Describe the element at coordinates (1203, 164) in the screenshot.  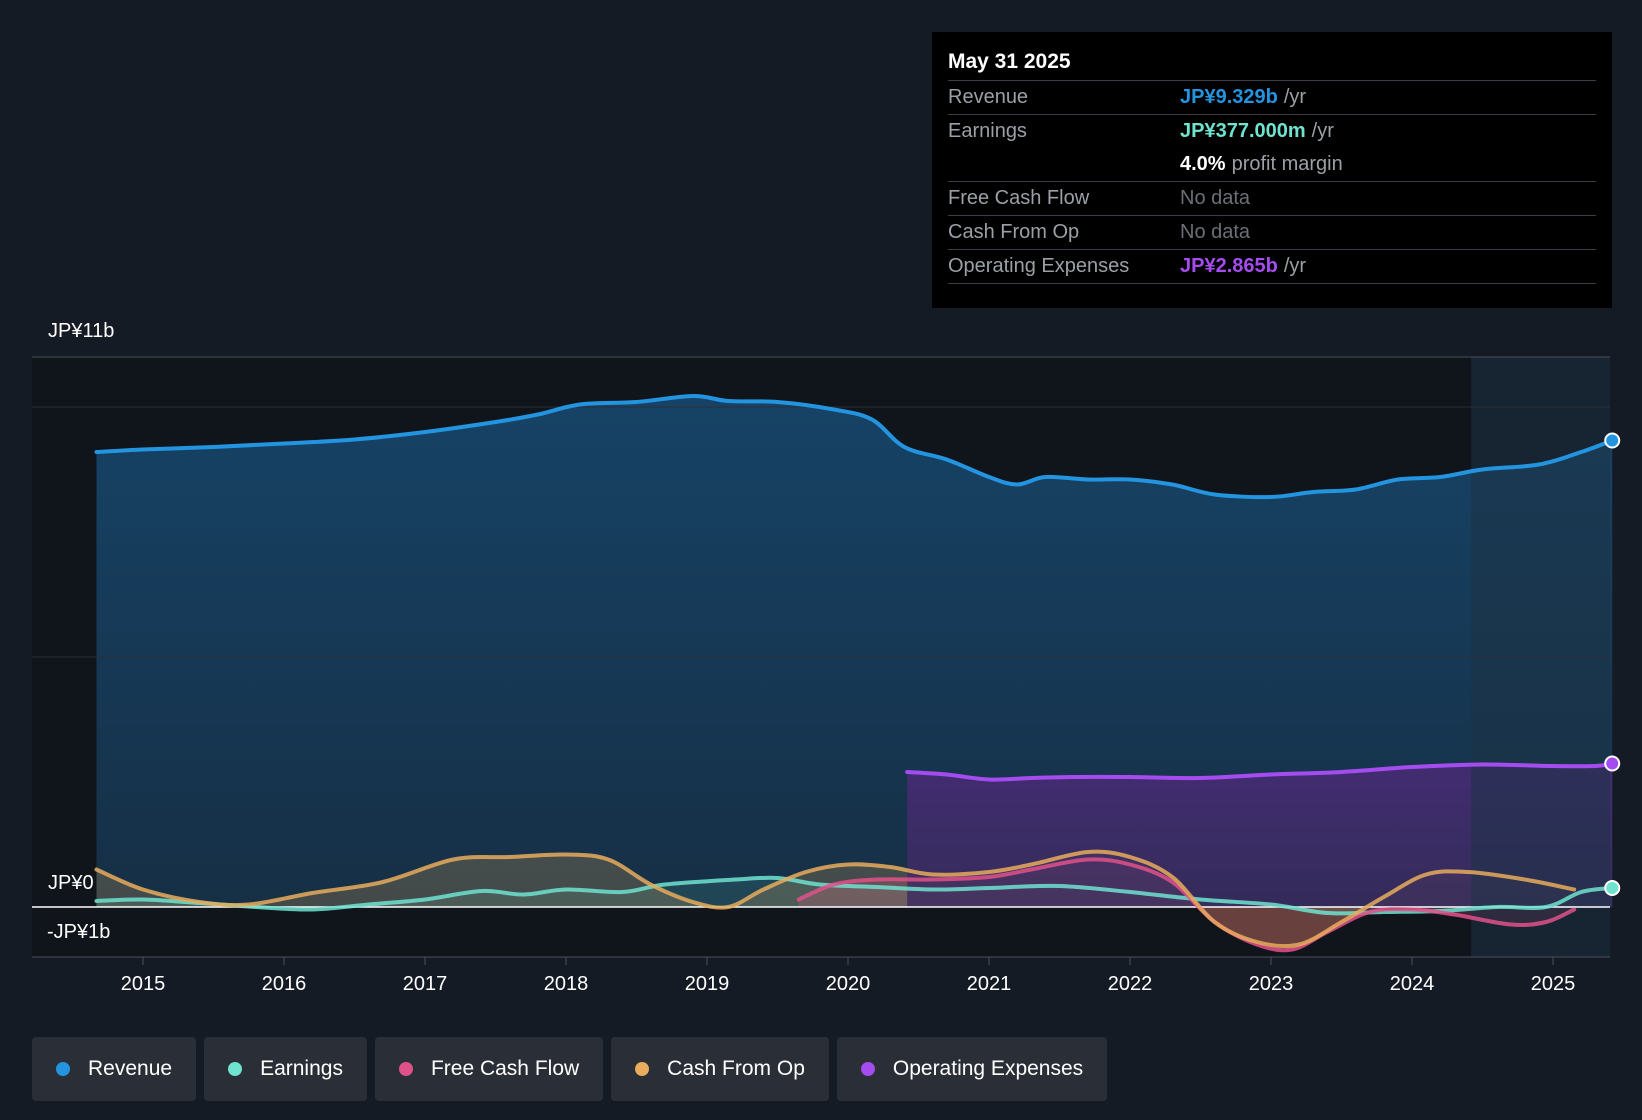
I see `profit-margin-value: 4.0%` at that location.